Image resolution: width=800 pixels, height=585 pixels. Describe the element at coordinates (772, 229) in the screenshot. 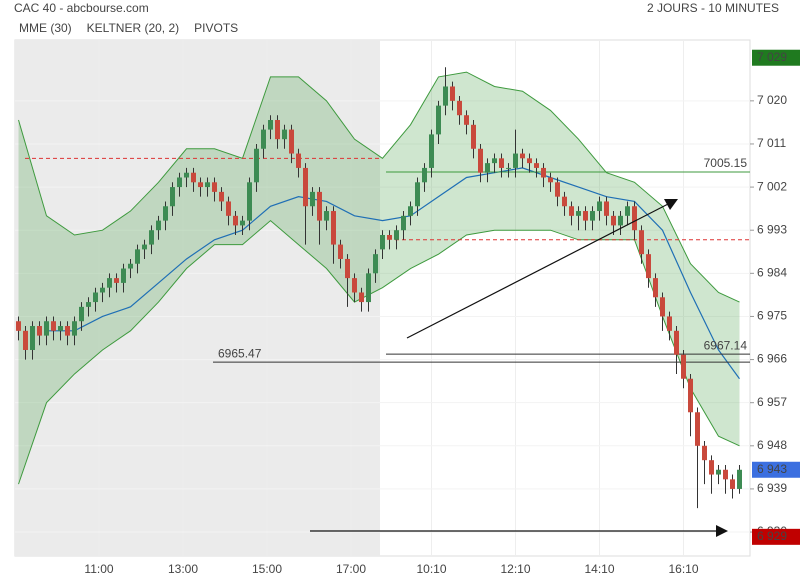

I see `y-tick-label: 6 993` at that location.